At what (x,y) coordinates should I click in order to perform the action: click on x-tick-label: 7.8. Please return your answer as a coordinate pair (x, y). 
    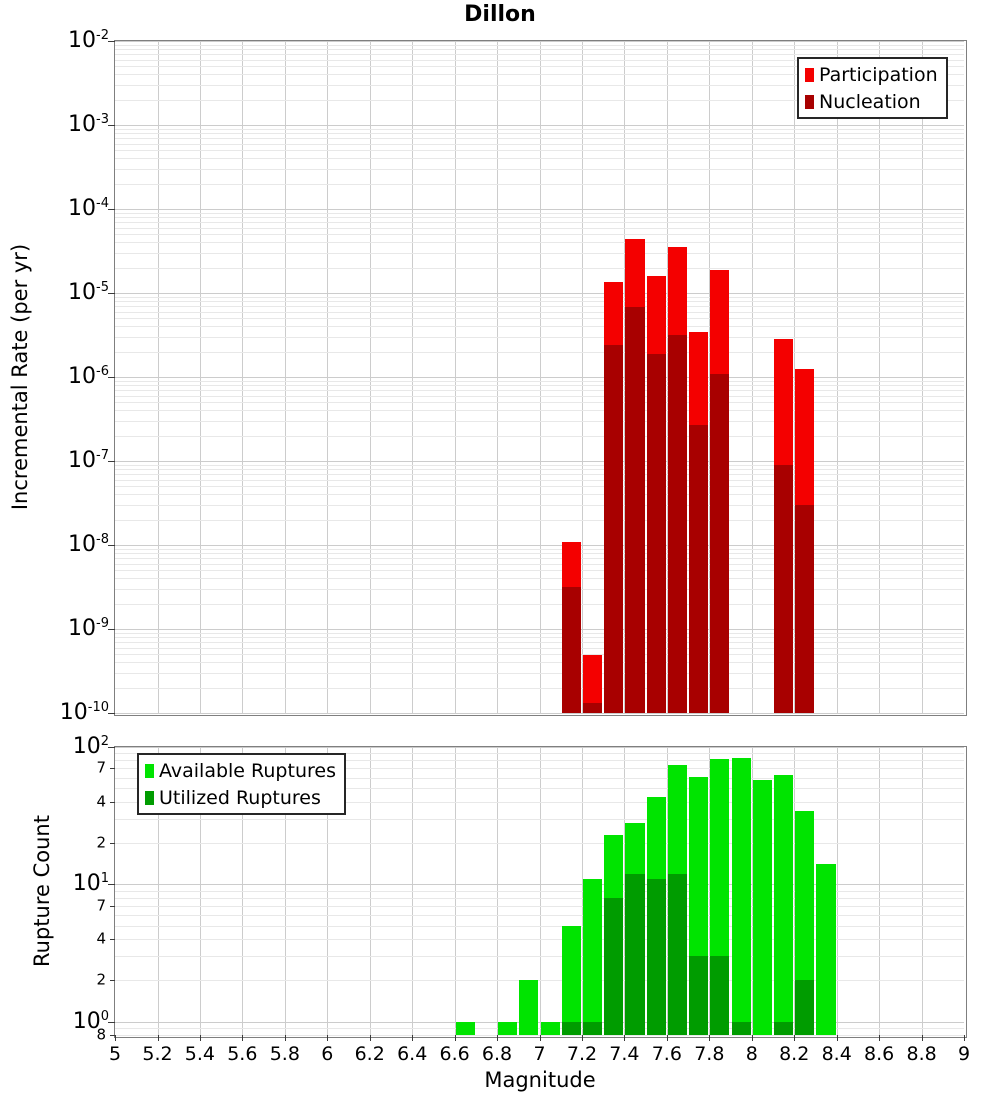
    Looking at the image, I should click on (709, 1054).